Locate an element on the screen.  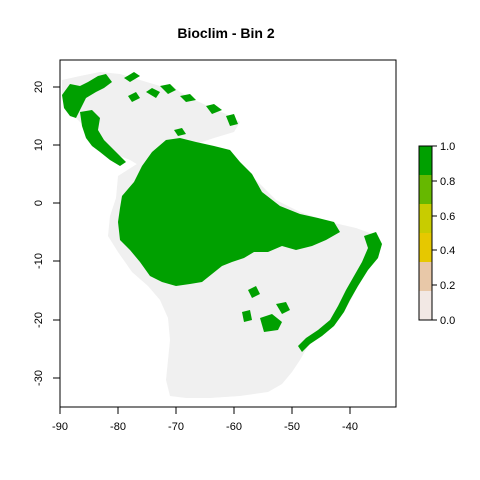
legend-frame is located at coordinates (425, 233).